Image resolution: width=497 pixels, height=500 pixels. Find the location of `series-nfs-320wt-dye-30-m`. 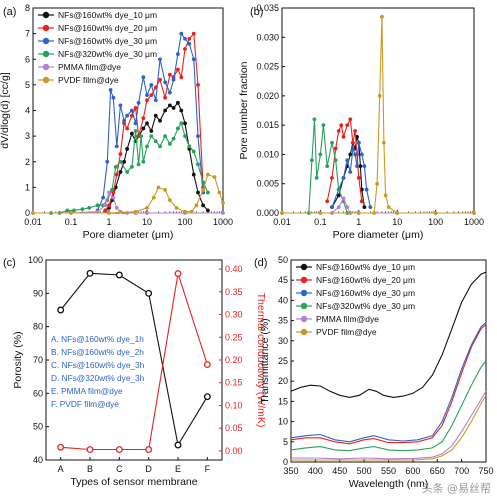

series-nfs-320wt-dye-30-m is located at coordinates (129, 168).